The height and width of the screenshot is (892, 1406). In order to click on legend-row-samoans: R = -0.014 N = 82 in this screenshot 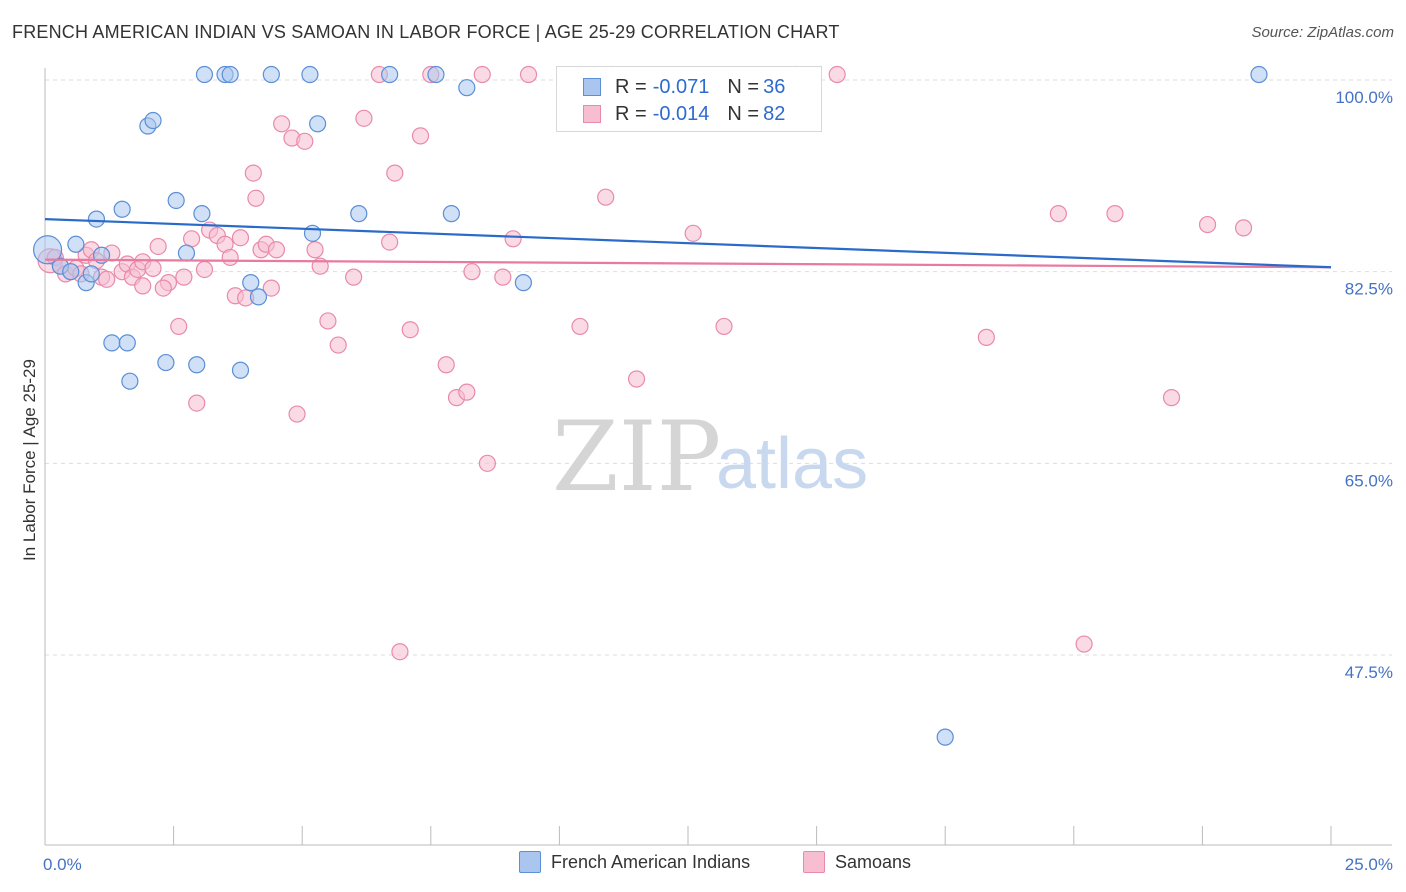, I will do `click(684, 114)`.